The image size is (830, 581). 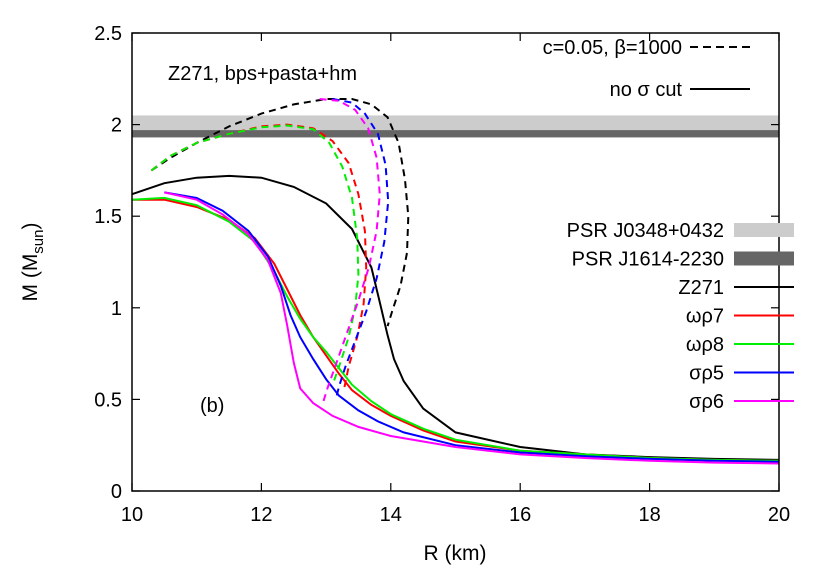 I want to click on y-tick-label: 2, so click(x=116, y=126).